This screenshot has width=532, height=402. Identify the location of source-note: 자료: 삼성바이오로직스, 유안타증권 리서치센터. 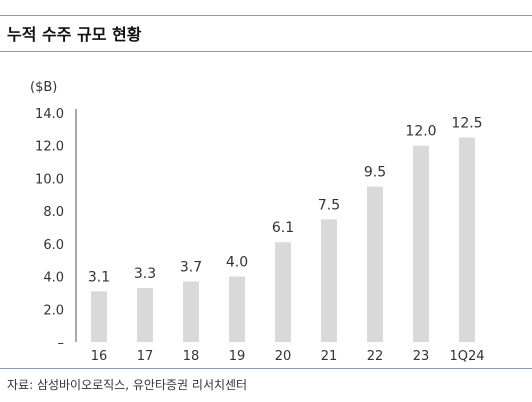
(127, 385).